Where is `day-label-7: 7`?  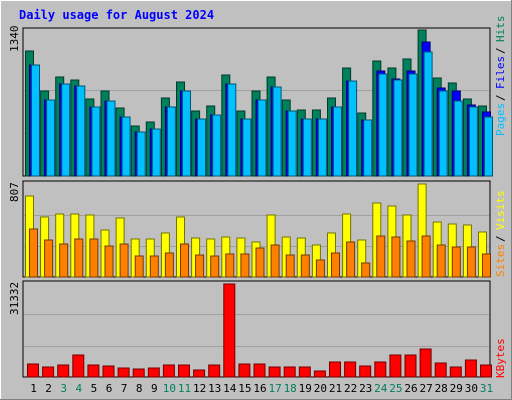 day-label-7: 7 is located at coordinates (124, 388).